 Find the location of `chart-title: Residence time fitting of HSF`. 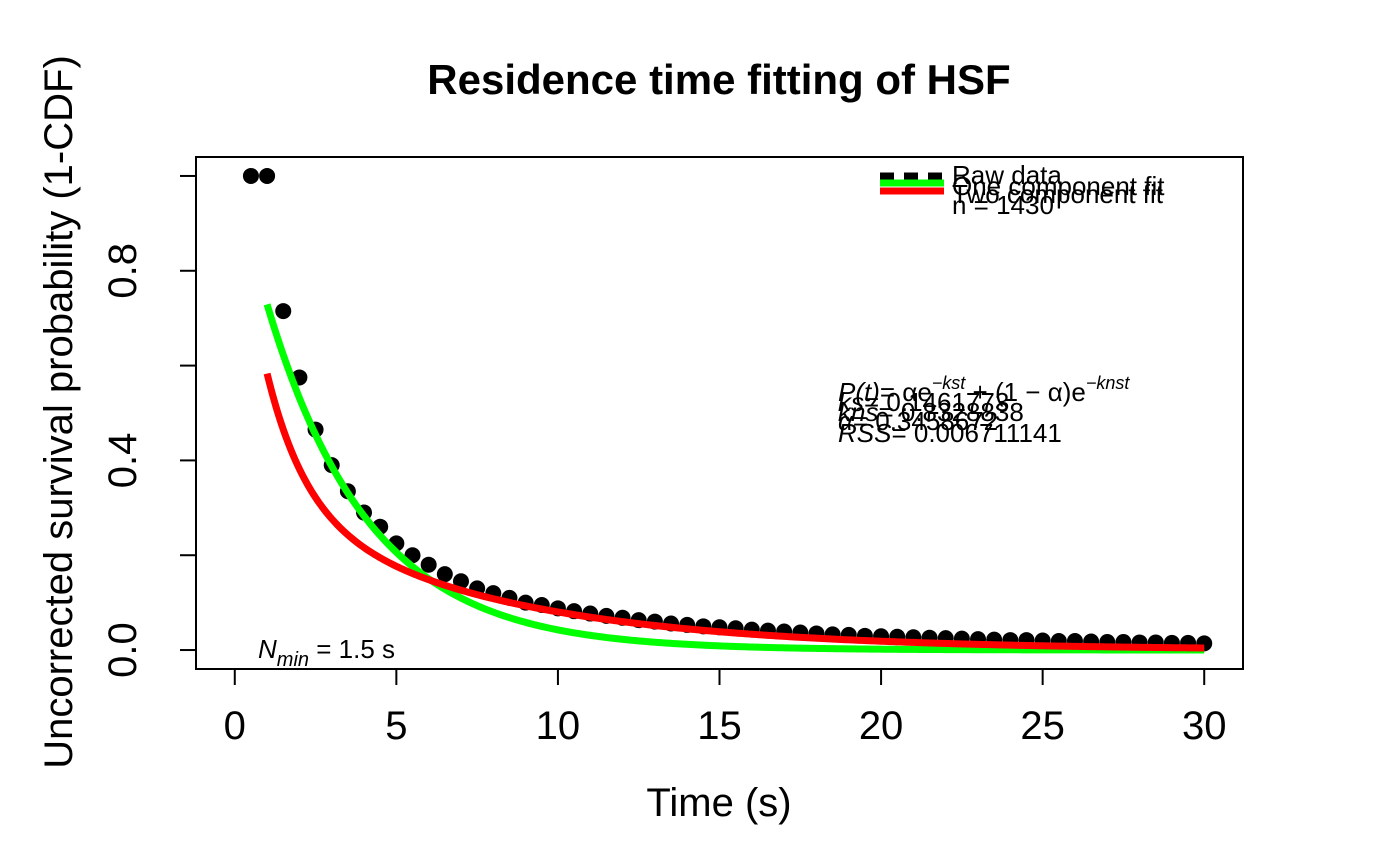

chart-title: Residence time fitting of HSF is located at coordinates (718, 79).